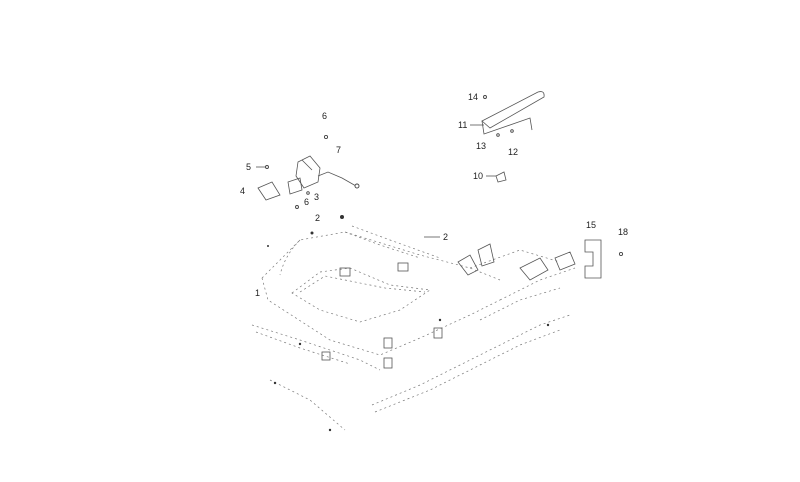  Describe the element at coordinates (481, 146) in the screenshot. I see `callout-13: 13` at that location.